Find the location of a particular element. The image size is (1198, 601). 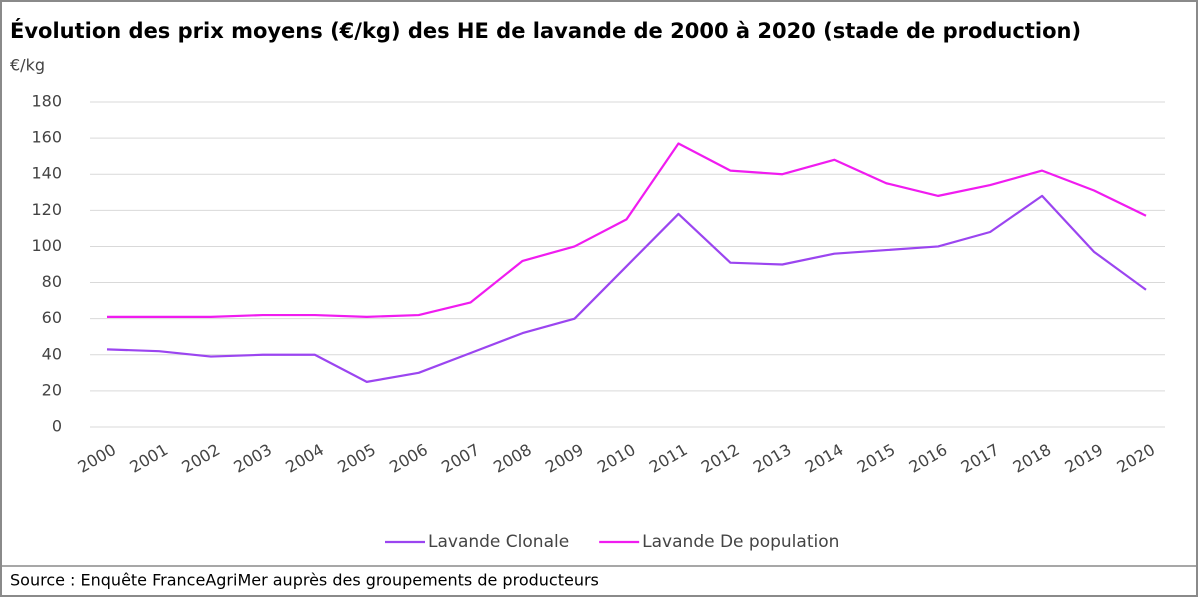

y-tick-label: 120 is located at coordinates (46, 209).